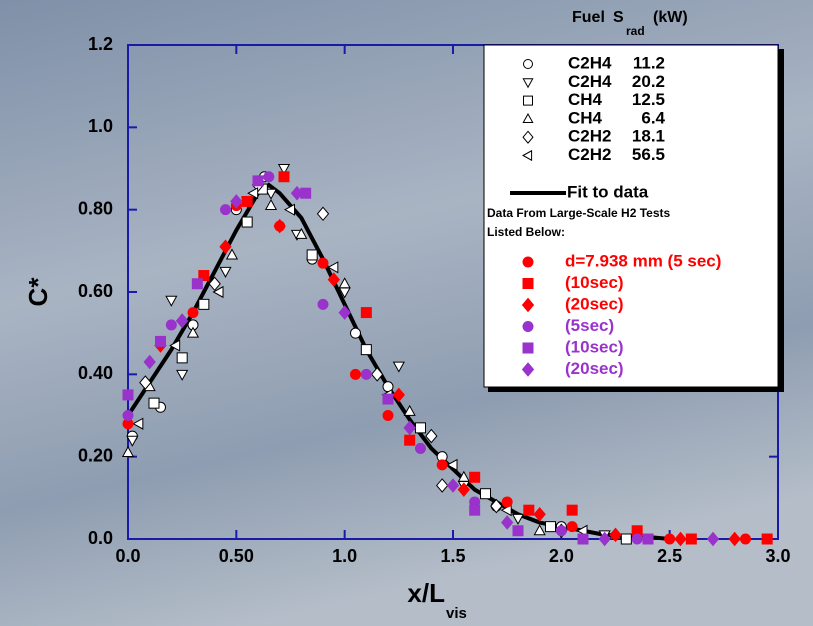 The height and width of the screenshot is (626, 813). What do you see at coordinates (648, 154) in the screenshot?
I see `legend-srad: 56.5` at bounding box center [648, 154].